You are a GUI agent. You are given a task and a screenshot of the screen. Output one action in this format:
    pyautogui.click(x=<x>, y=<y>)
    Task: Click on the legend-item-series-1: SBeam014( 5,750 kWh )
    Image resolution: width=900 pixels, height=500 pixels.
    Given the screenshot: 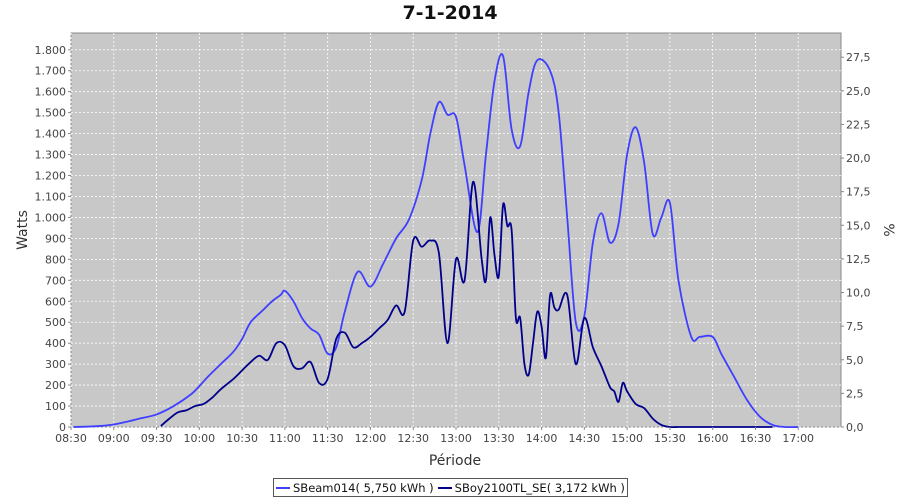 What is the action you would take?
    pyautogui.click(x=355, y=488)
    